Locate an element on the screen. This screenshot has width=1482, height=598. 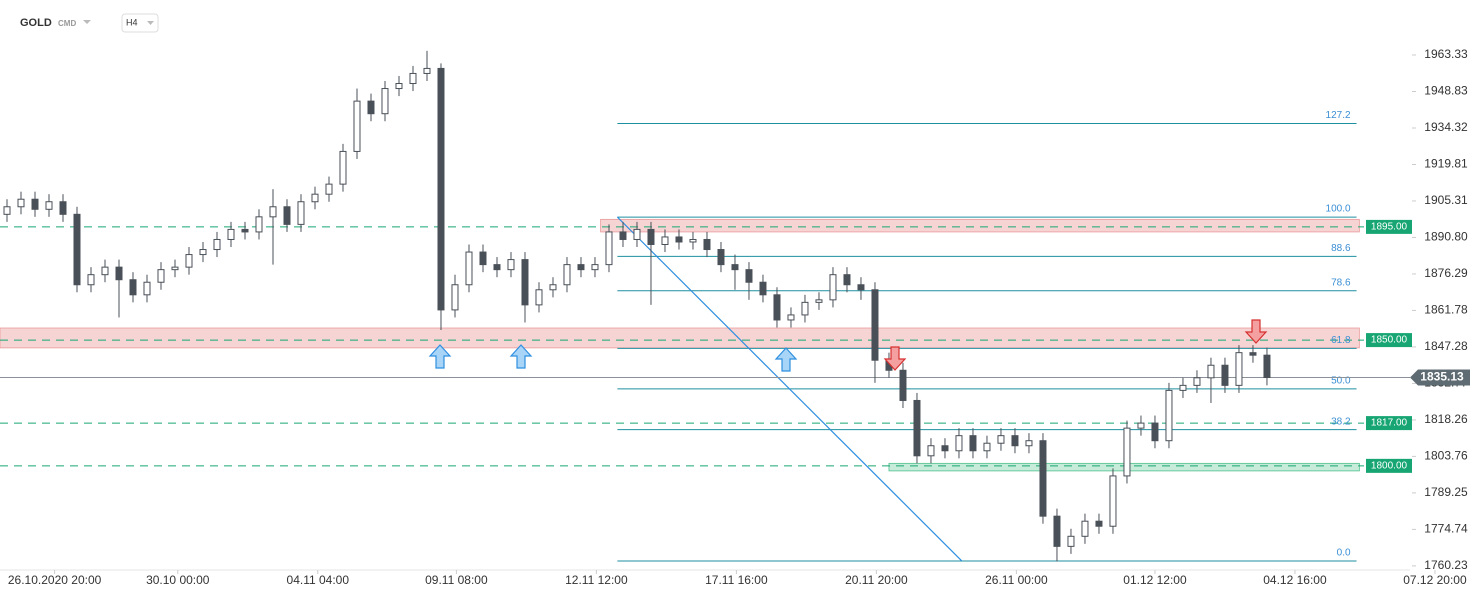
down-arrow is located at coordinates (1256, 331).